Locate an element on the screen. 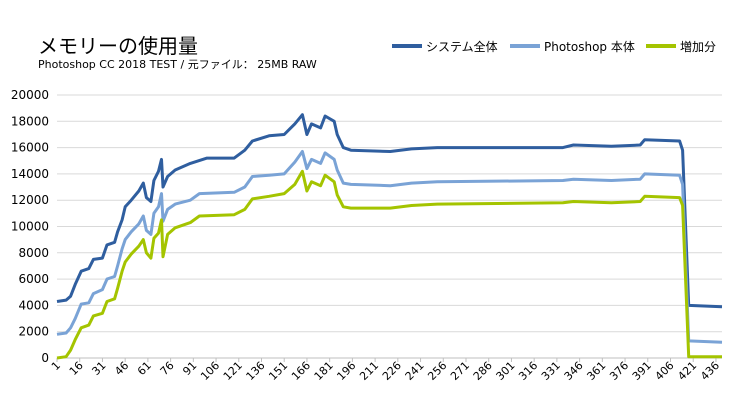 The image size is (737, 405). legend-item-photoshop: Photoshop 本体 is located at coordinates (572, 46).